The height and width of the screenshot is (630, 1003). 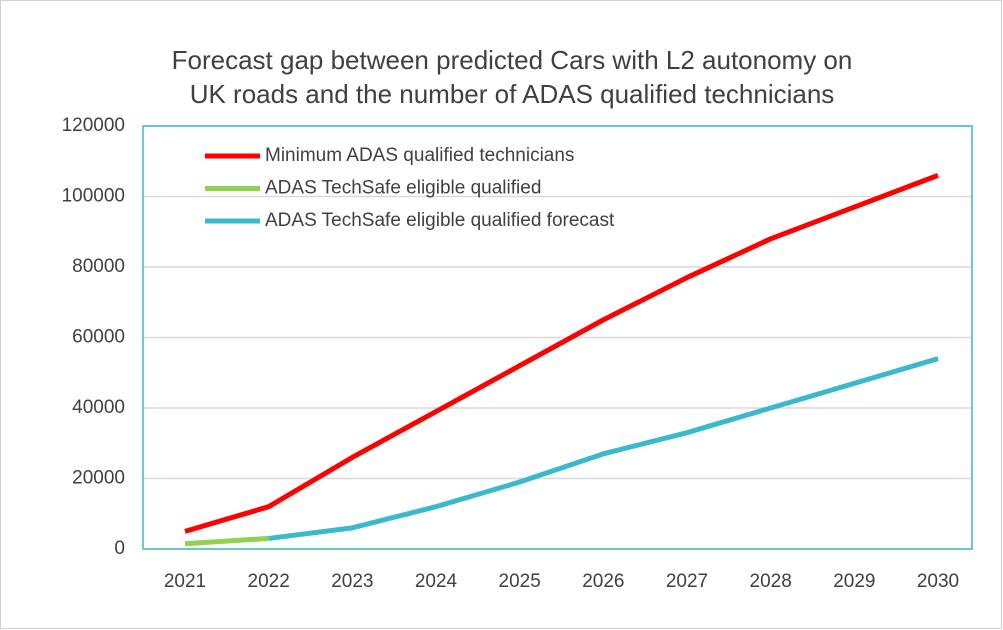 I want to click on y-tick-label: 20000, so click(x=98, y=478).